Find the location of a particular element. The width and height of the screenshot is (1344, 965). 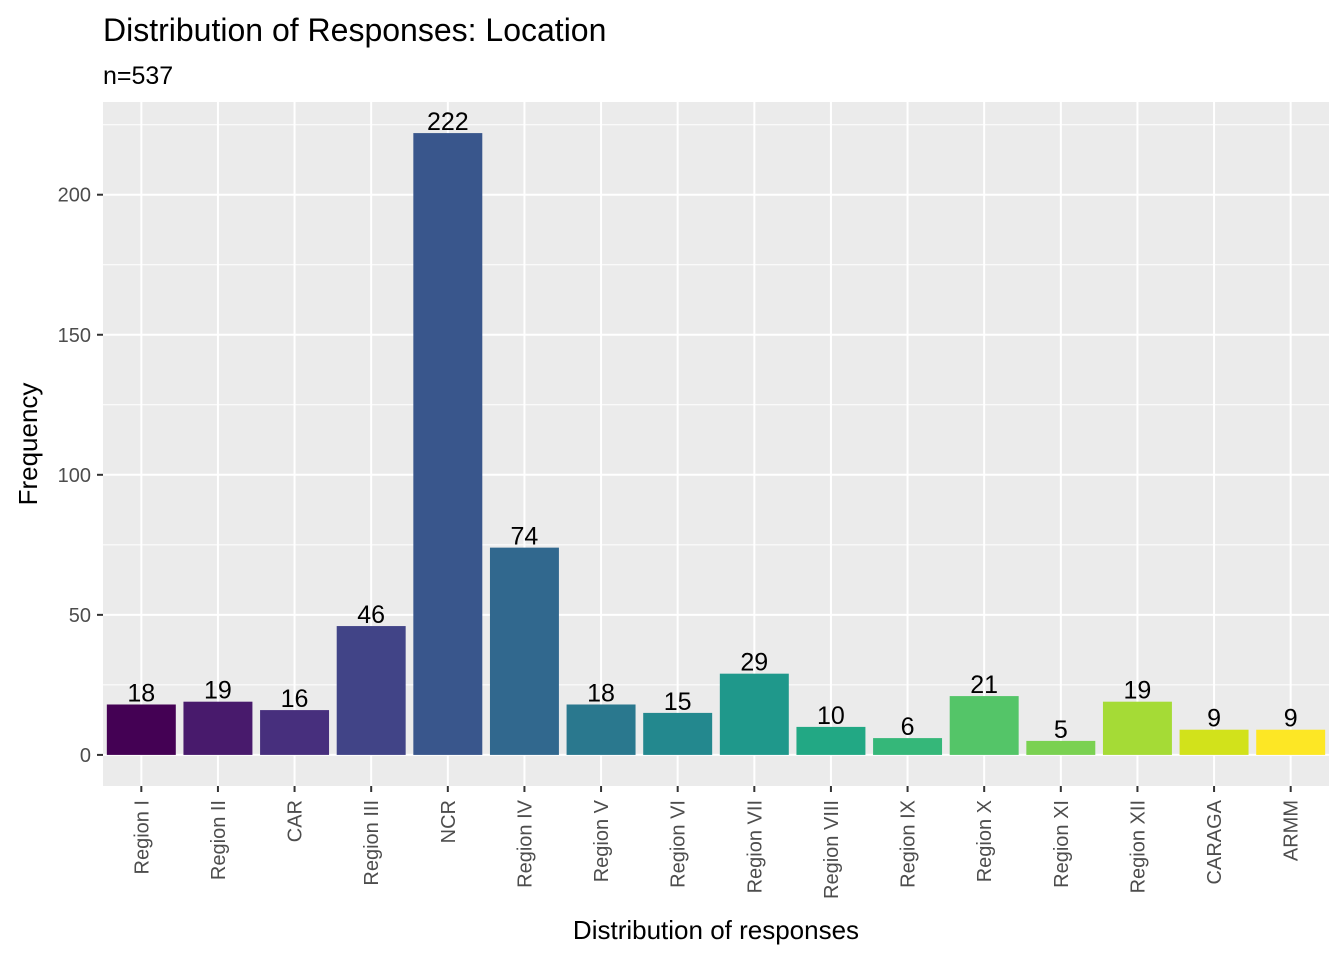

bar-data-label: 10 is located at coordinates (831, 716).